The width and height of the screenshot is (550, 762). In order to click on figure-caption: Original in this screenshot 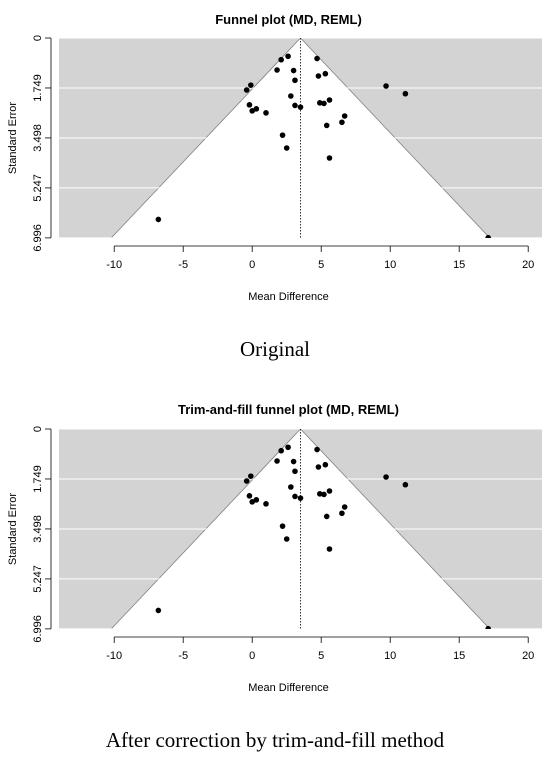, I will do `click(275, 349)`.